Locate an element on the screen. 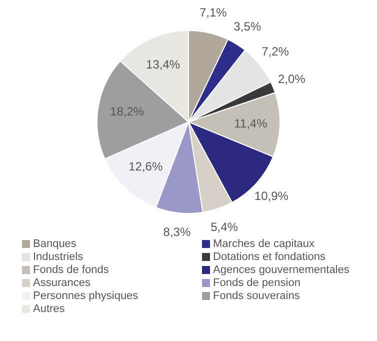 This screenshot has height=341, width=377. data-label: 7,2% is located at coordinates (276, 51).